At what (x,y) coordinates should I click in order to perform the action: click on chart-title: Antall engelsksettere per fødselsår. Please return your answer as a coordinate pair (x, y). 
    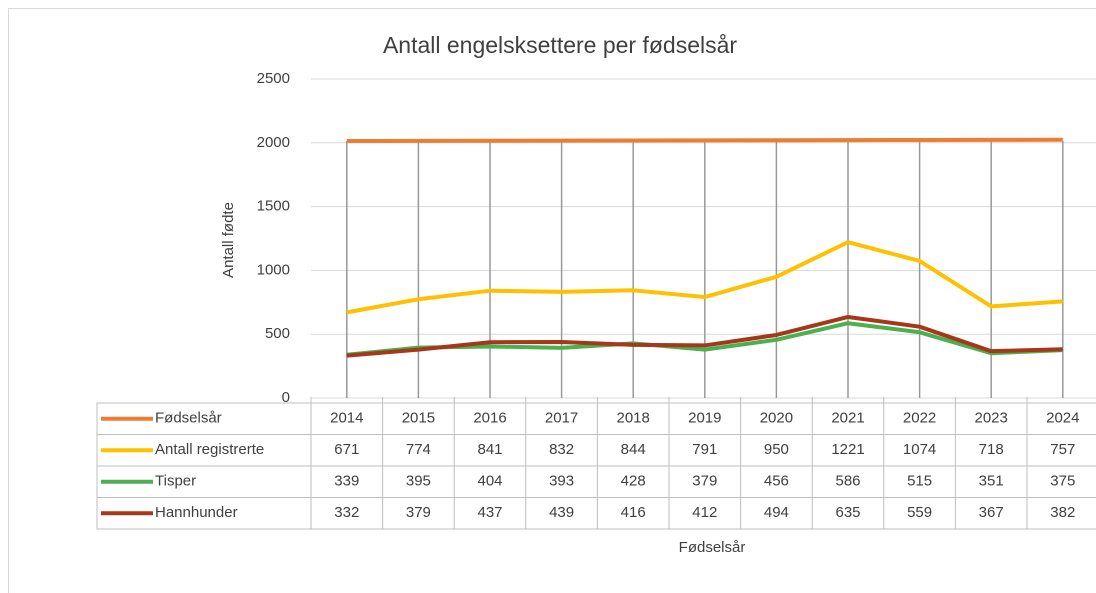
    Looking at the image, I should click on (560, 45).